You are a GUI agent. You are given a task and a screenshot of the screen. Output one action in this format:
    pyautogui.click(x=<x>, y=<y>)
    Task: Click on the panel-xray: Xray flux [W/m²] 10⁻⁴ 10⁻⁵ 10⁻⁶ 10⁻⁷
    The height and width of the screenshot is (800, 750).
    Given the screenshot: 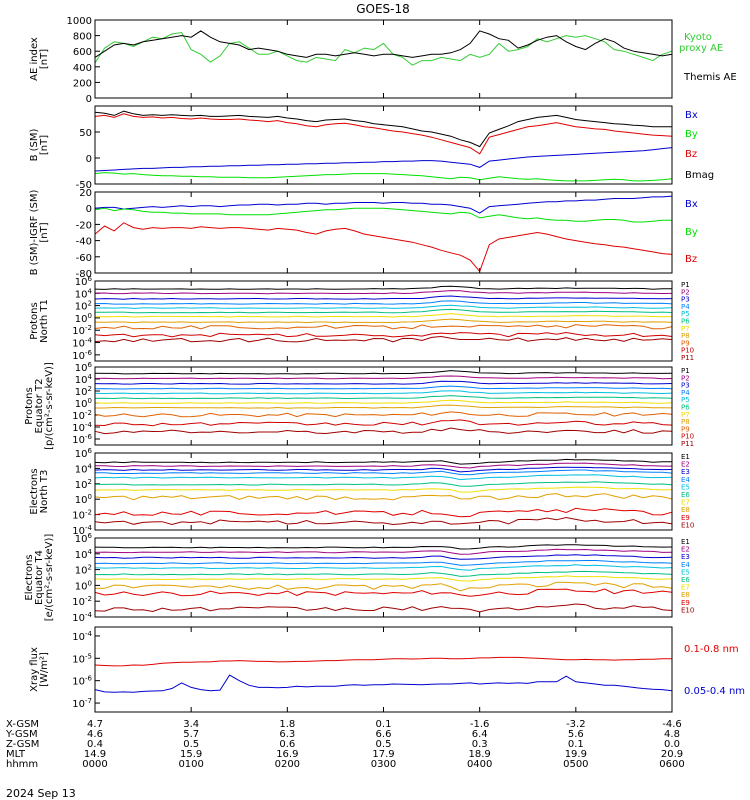 What is the action you would take?
    pyautogui.click(x=351, y=669)
    